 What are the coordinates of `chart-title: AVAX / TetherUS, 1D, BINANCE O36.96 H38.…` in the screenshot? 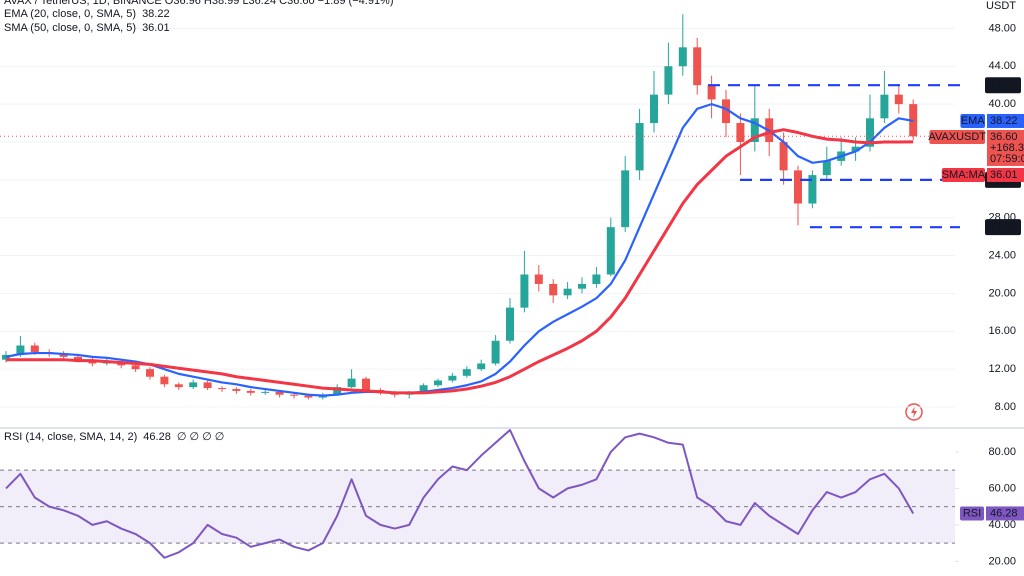 It's located at (199, 3).